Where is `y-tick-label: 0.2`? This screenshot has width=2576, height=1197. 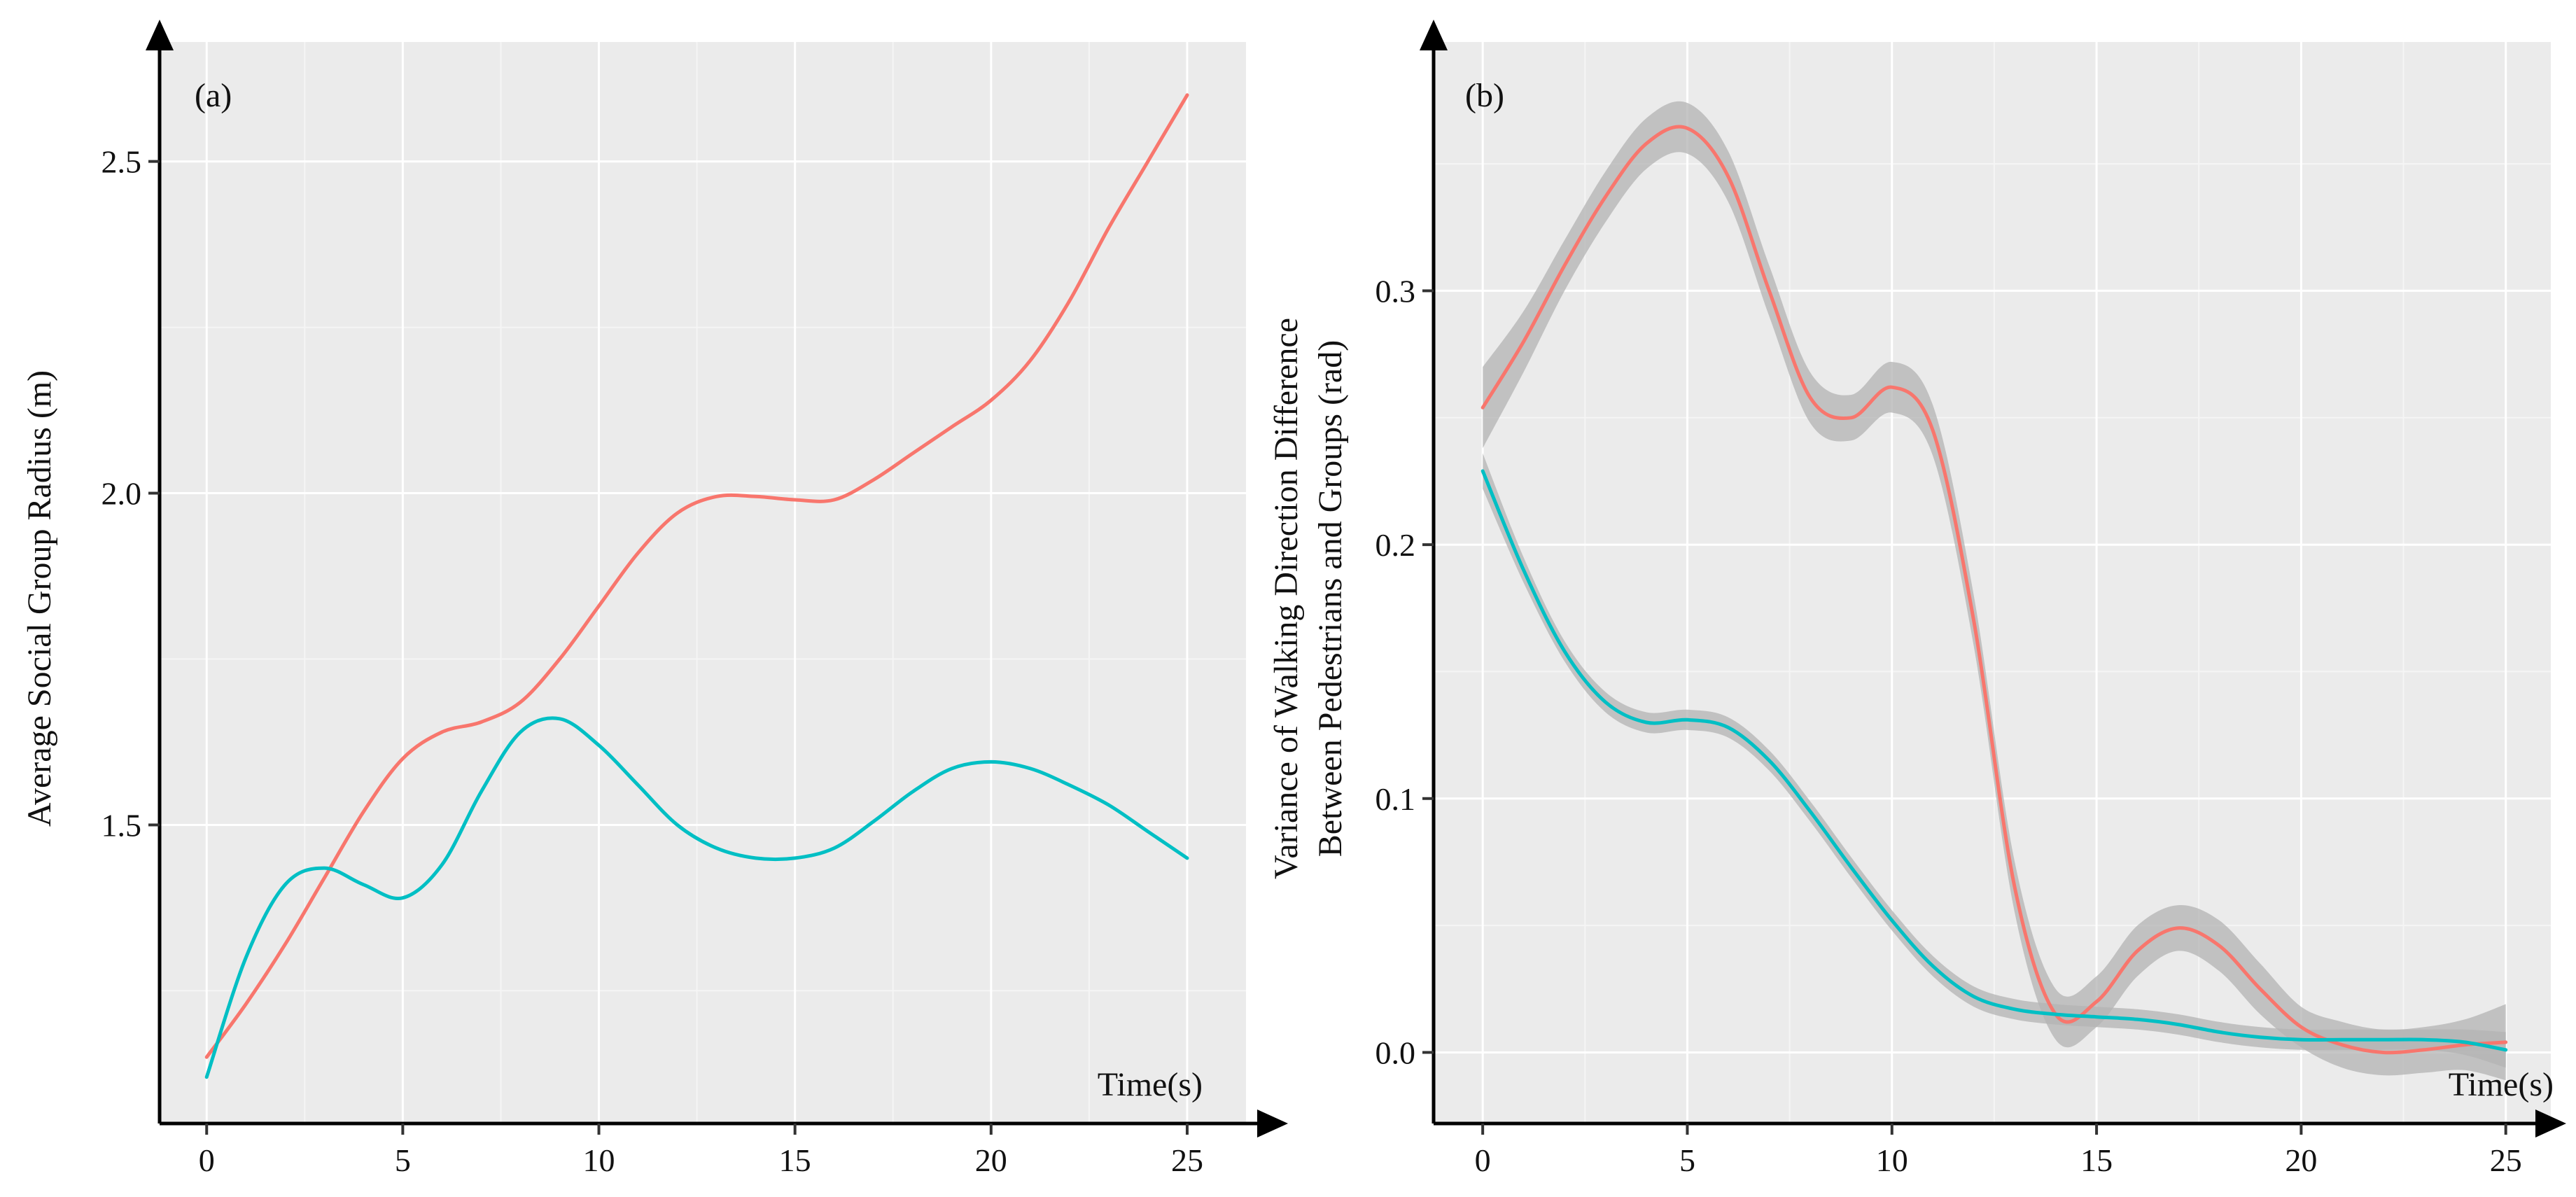
y-tick-label: 0.2 is located at coordinates (1396, 545).